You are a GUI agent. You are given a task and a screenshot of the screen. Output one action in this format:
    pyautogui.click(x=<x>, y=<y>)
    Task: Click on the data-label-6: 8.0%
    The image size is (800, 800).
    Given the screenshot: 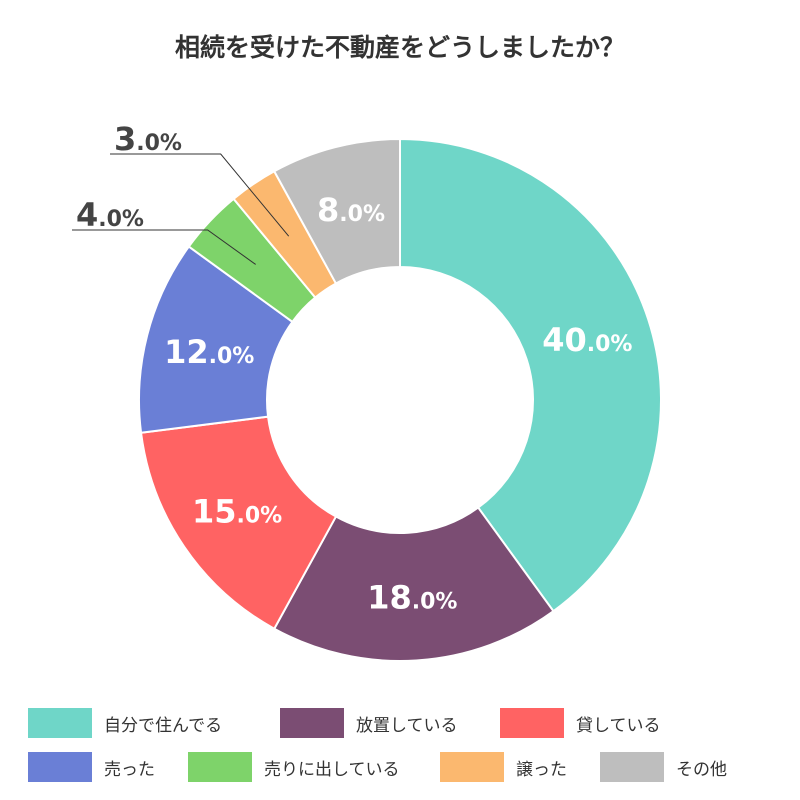 What is the action you would take?
    pyautogui.click(x=351, y=210)
    